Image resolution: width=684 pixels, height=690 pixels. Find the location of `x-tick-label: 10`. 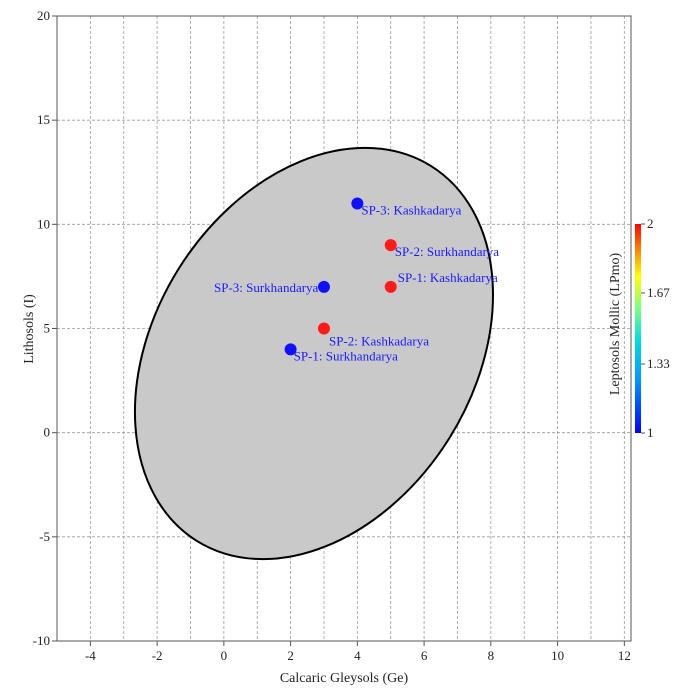

x-tick-label: 10 is located at coordinates (557, 655).